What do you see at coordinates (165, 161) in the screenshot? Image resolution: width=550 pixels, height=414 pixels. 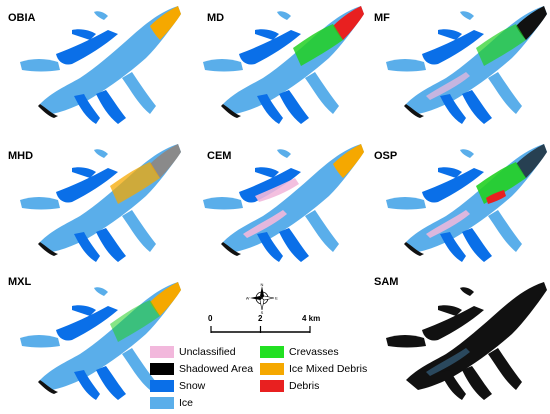 I see `gray-region` at bounding box center [165, 161].